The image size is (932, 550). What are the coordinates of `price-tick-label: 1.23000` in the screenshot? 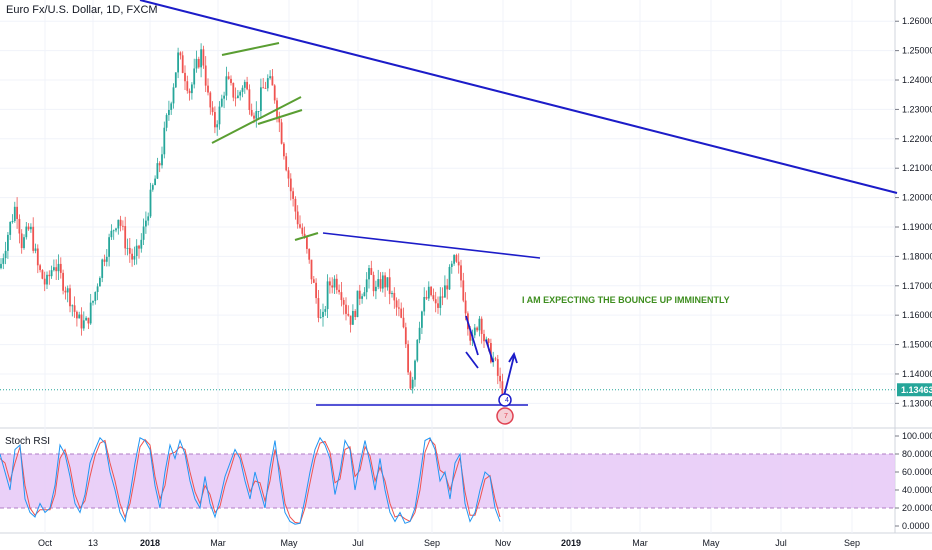 It's located at (917, 109).